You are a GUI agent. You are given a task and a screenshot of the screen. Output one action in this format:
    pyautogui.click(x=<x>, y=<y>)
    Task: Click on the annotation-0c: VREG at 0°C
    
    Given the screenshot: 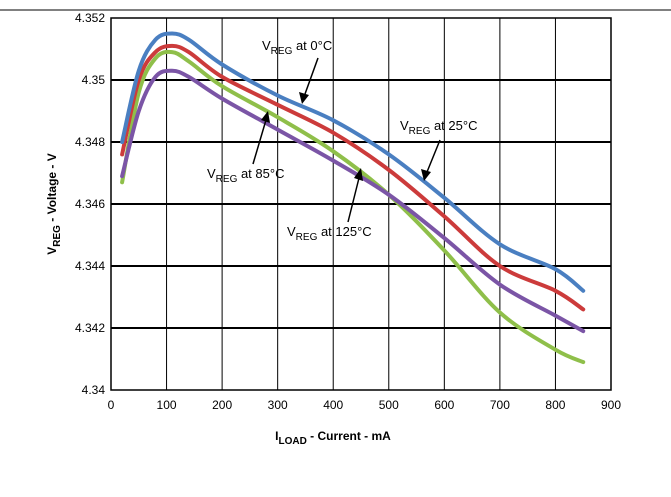 What is the action you would take?
    pyautogui.click(x=297, y=71)
    